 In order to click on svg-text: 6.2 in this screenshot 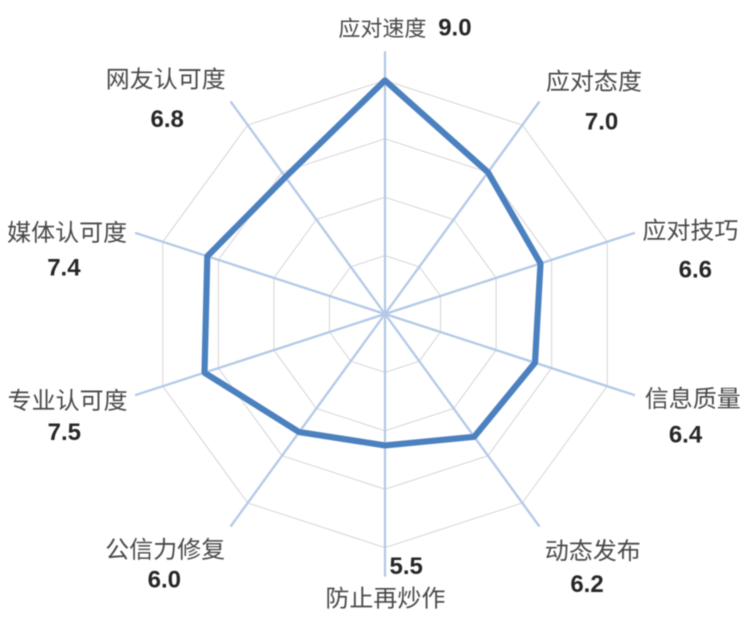, I will do `click(586, 584)`.